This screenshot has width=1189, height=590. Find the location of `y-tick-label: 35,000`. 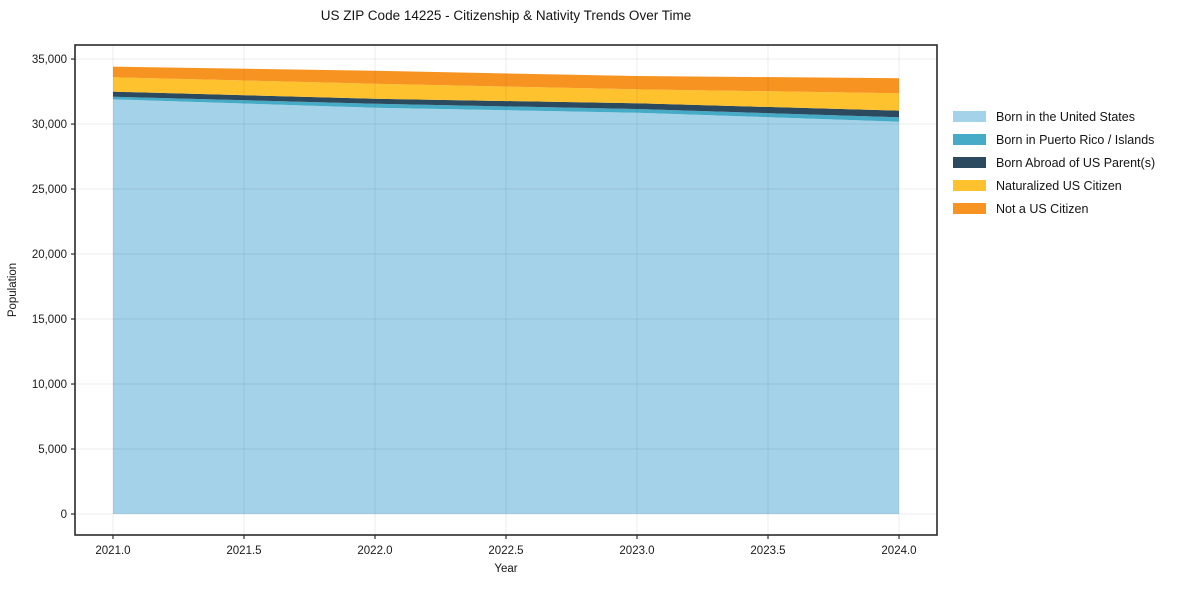

y-tick-label: 35,000 is located at coordinates (49, 60).